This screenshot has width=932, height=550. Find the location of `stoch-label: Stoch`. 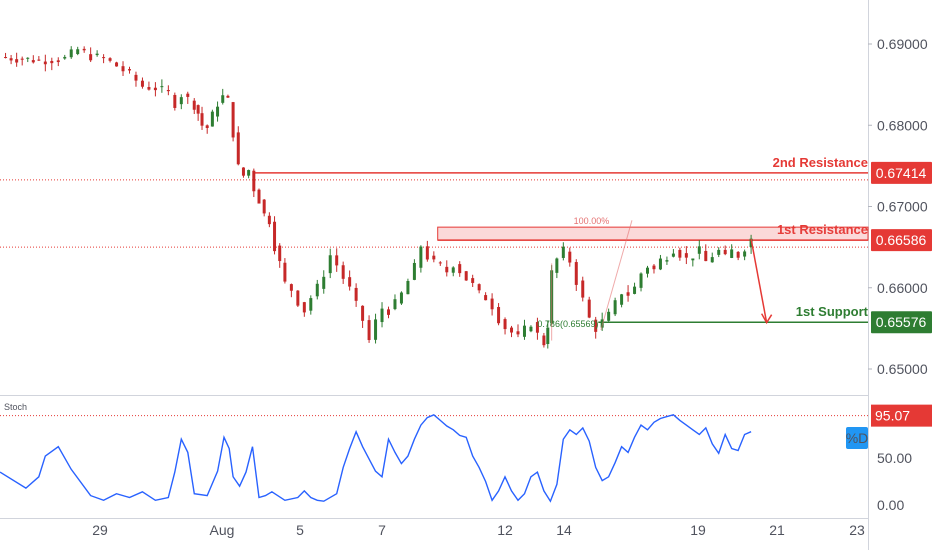

stoch-label: Stoch is located at coordinates (15, 407).